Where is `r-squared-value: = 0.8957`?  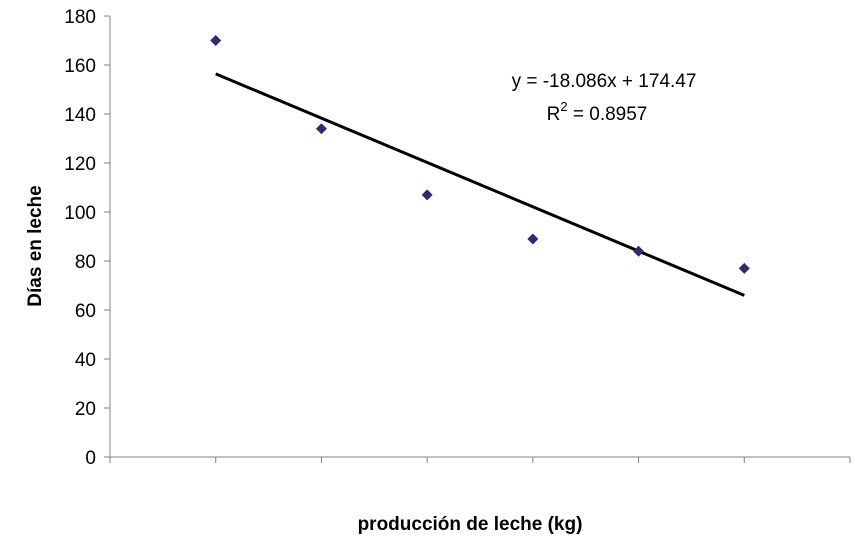 r-squared-value: = 0.8957 is located at coordinates (608, 114).